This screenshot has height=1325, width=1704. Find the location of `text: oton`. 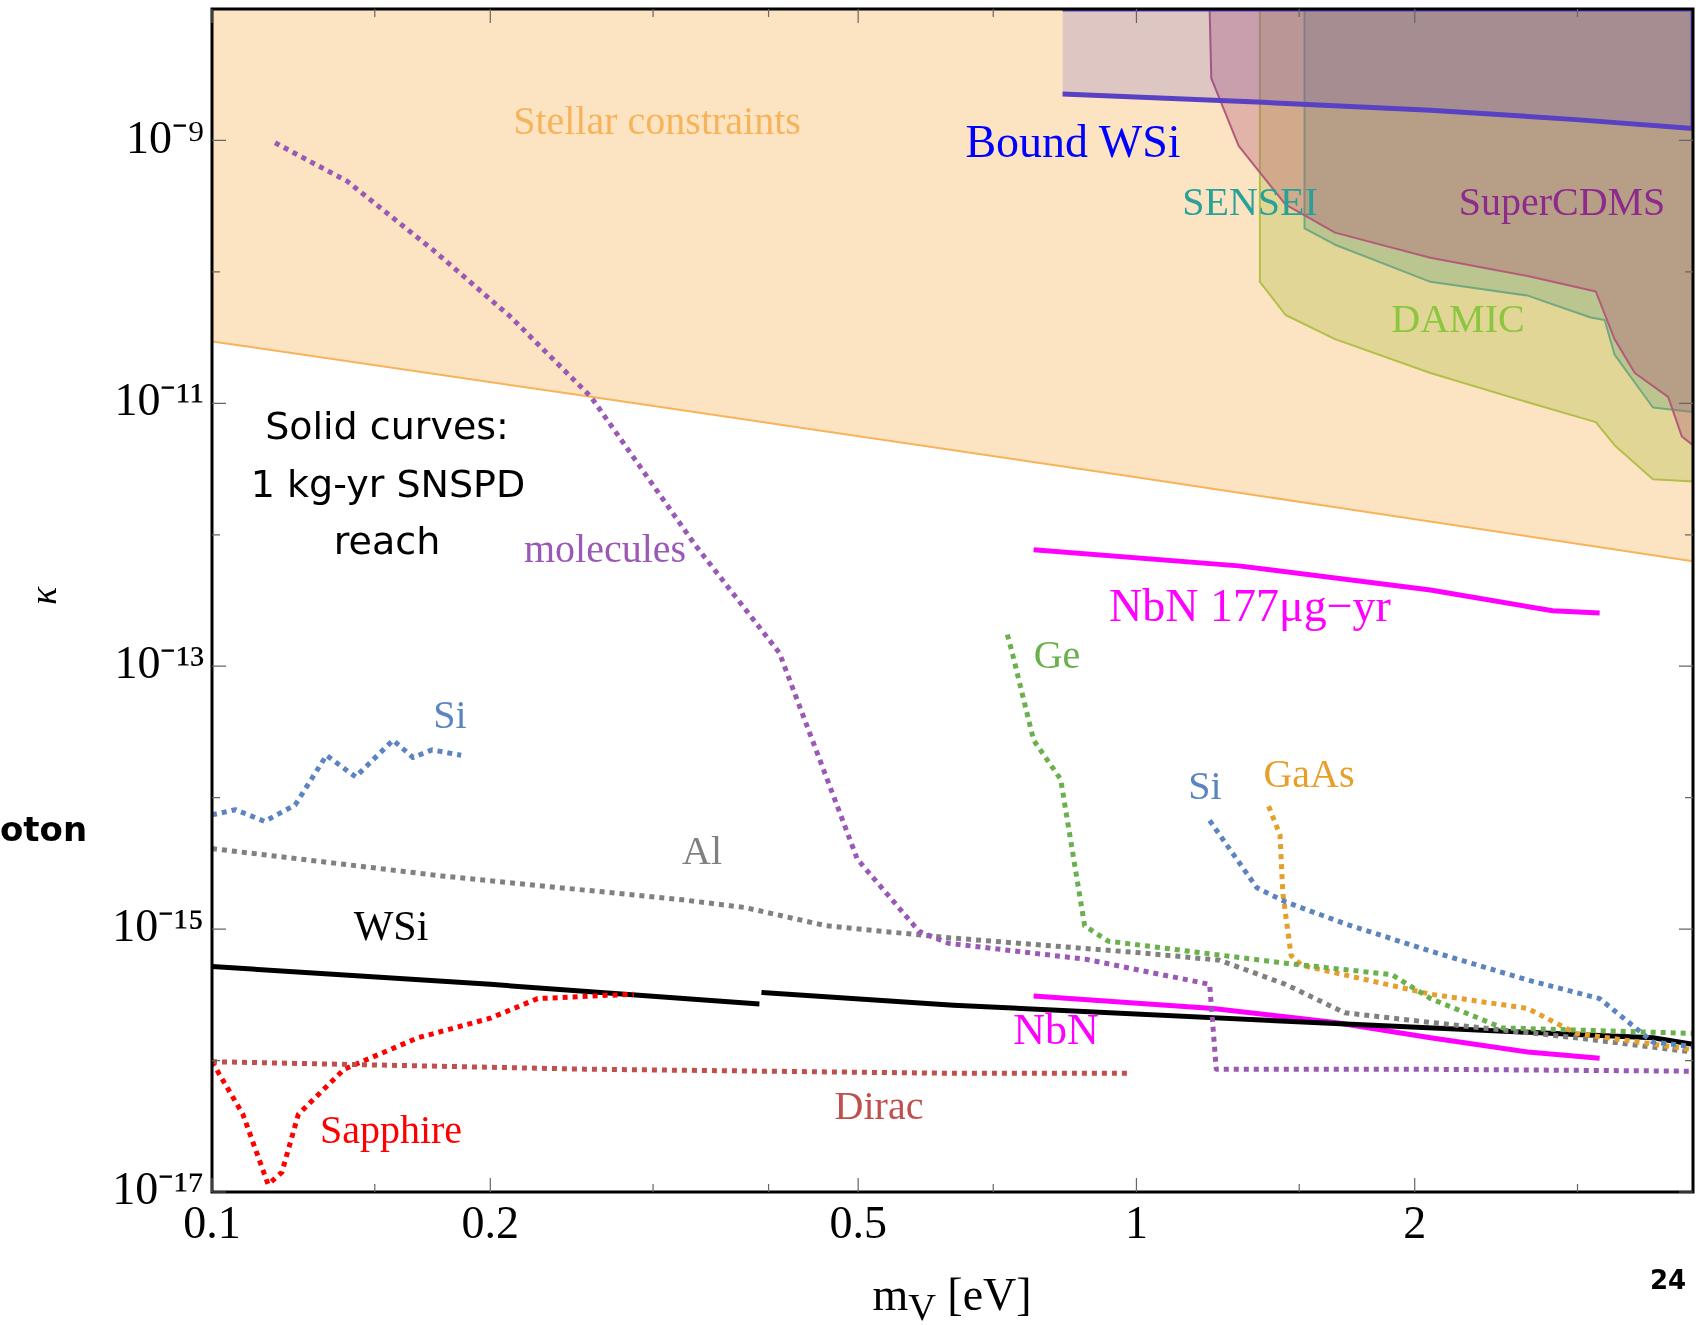

text: oton is located at coordinates (44, 828).